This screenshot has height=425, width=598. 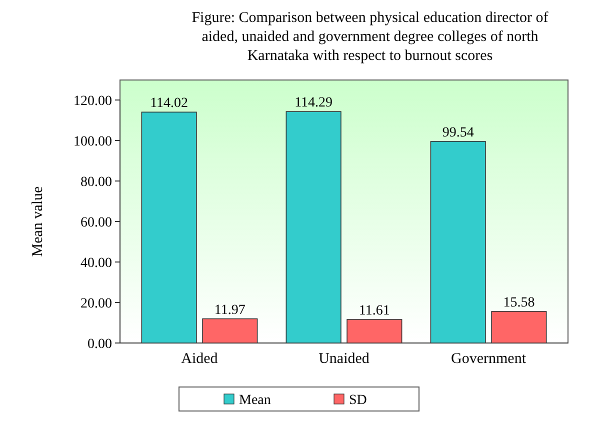 What do you see at coordinates (93, 142) in the screenshot?
I see `y-tick-label: 100.00` at bounding box center [93, 142].